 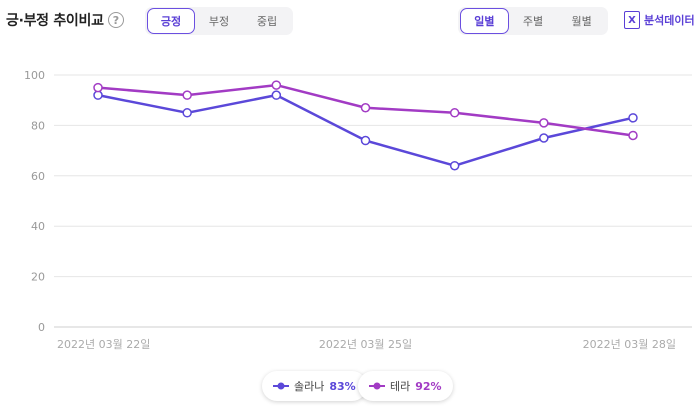 I want to click on help-icon: ?, so click(x=116, y=20).